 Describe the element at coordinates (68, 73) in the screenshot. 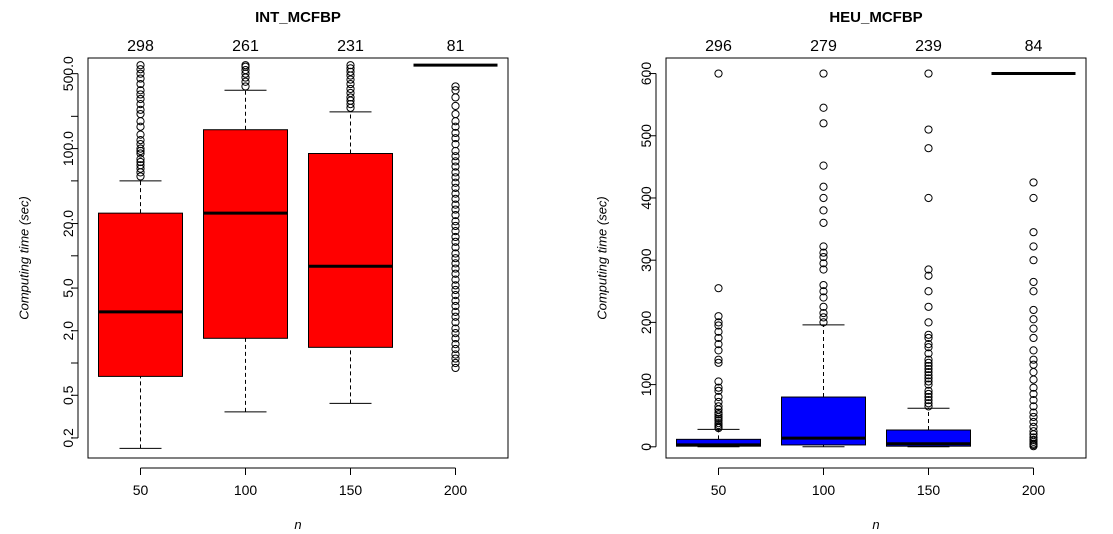

I see `y-tick-label: 500.0` at that location.